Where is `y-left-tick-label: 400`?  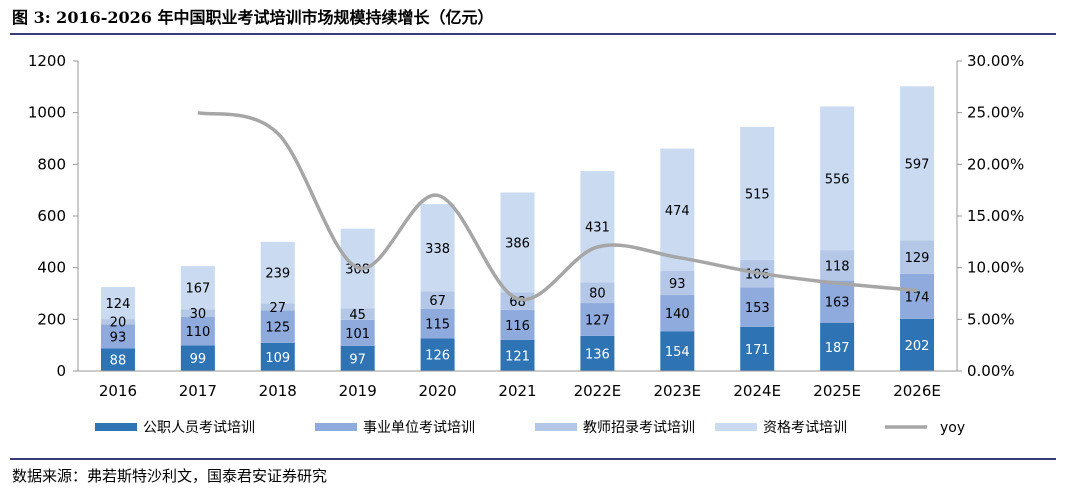 y-left-tick-label: 400 is located at coordinates (51, 268).